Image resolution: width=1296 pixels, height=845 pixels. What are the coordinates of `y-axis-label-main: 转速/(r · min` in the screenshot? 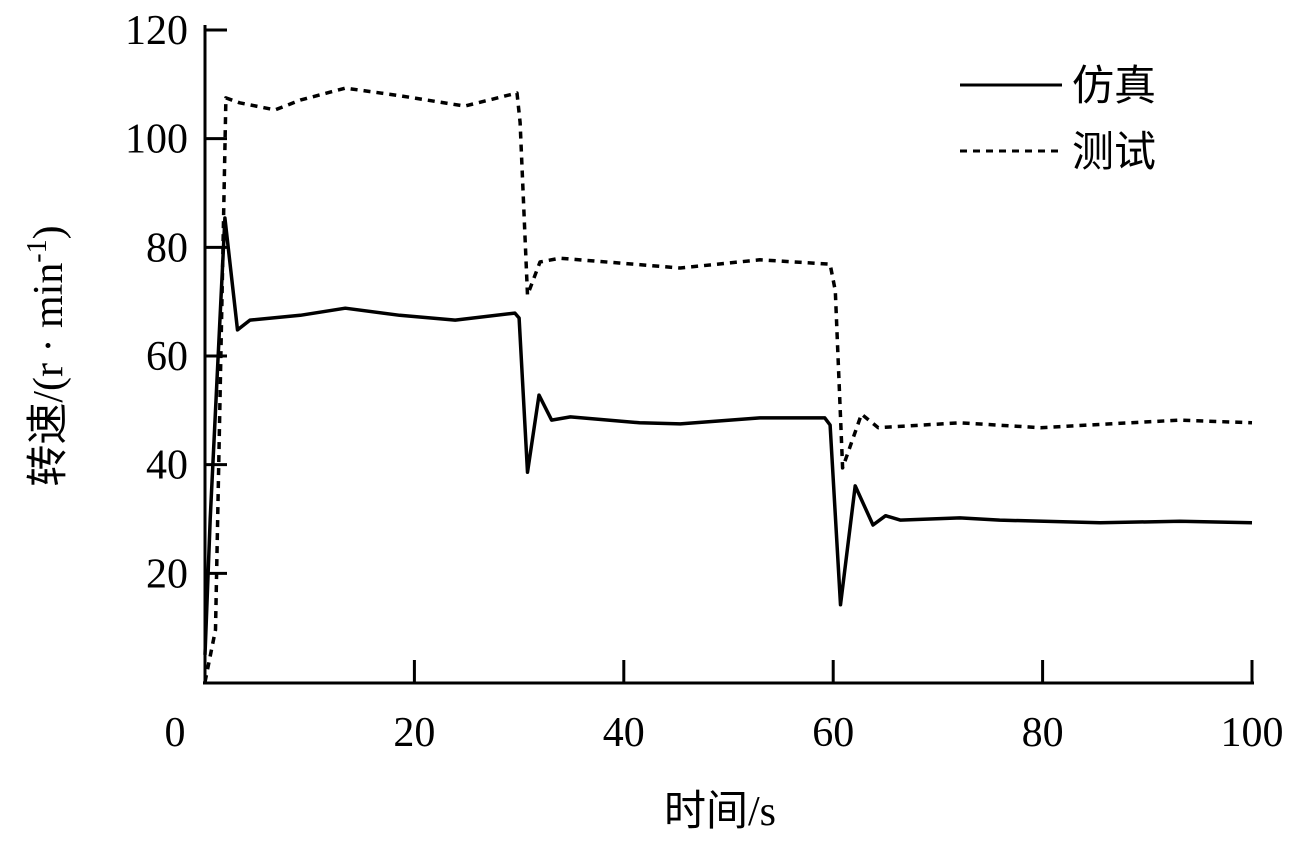 It's located at (49, 375).